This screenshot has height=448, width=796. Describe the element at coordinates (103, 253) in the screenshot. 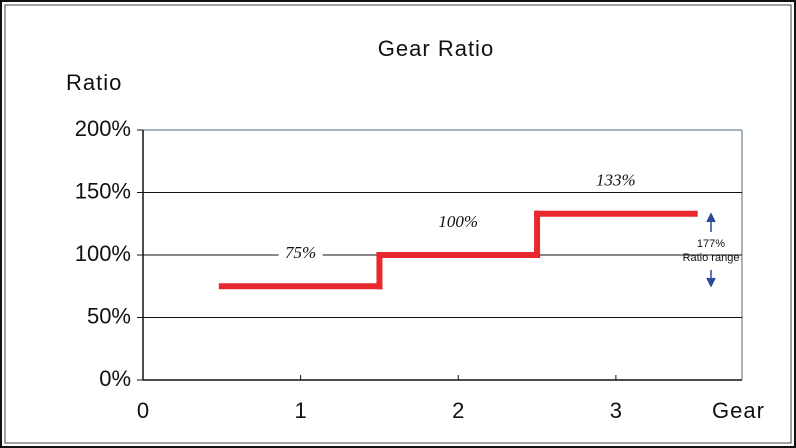

I see `y-tick-label: 100%` at that location.